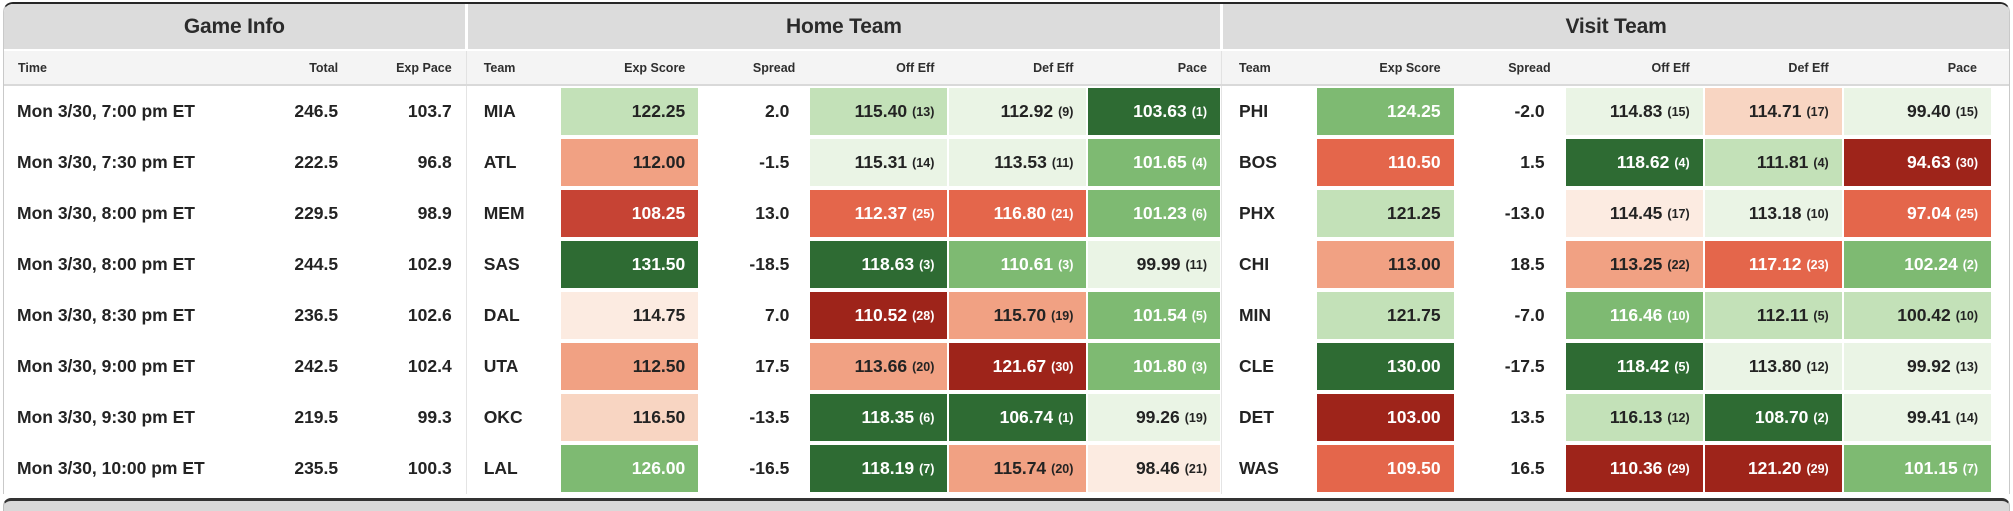  What do you see at coordinates (769, 468) in the screenshot?
I see `cell-home-spread: -16.5` at bounding box center [769, 468].